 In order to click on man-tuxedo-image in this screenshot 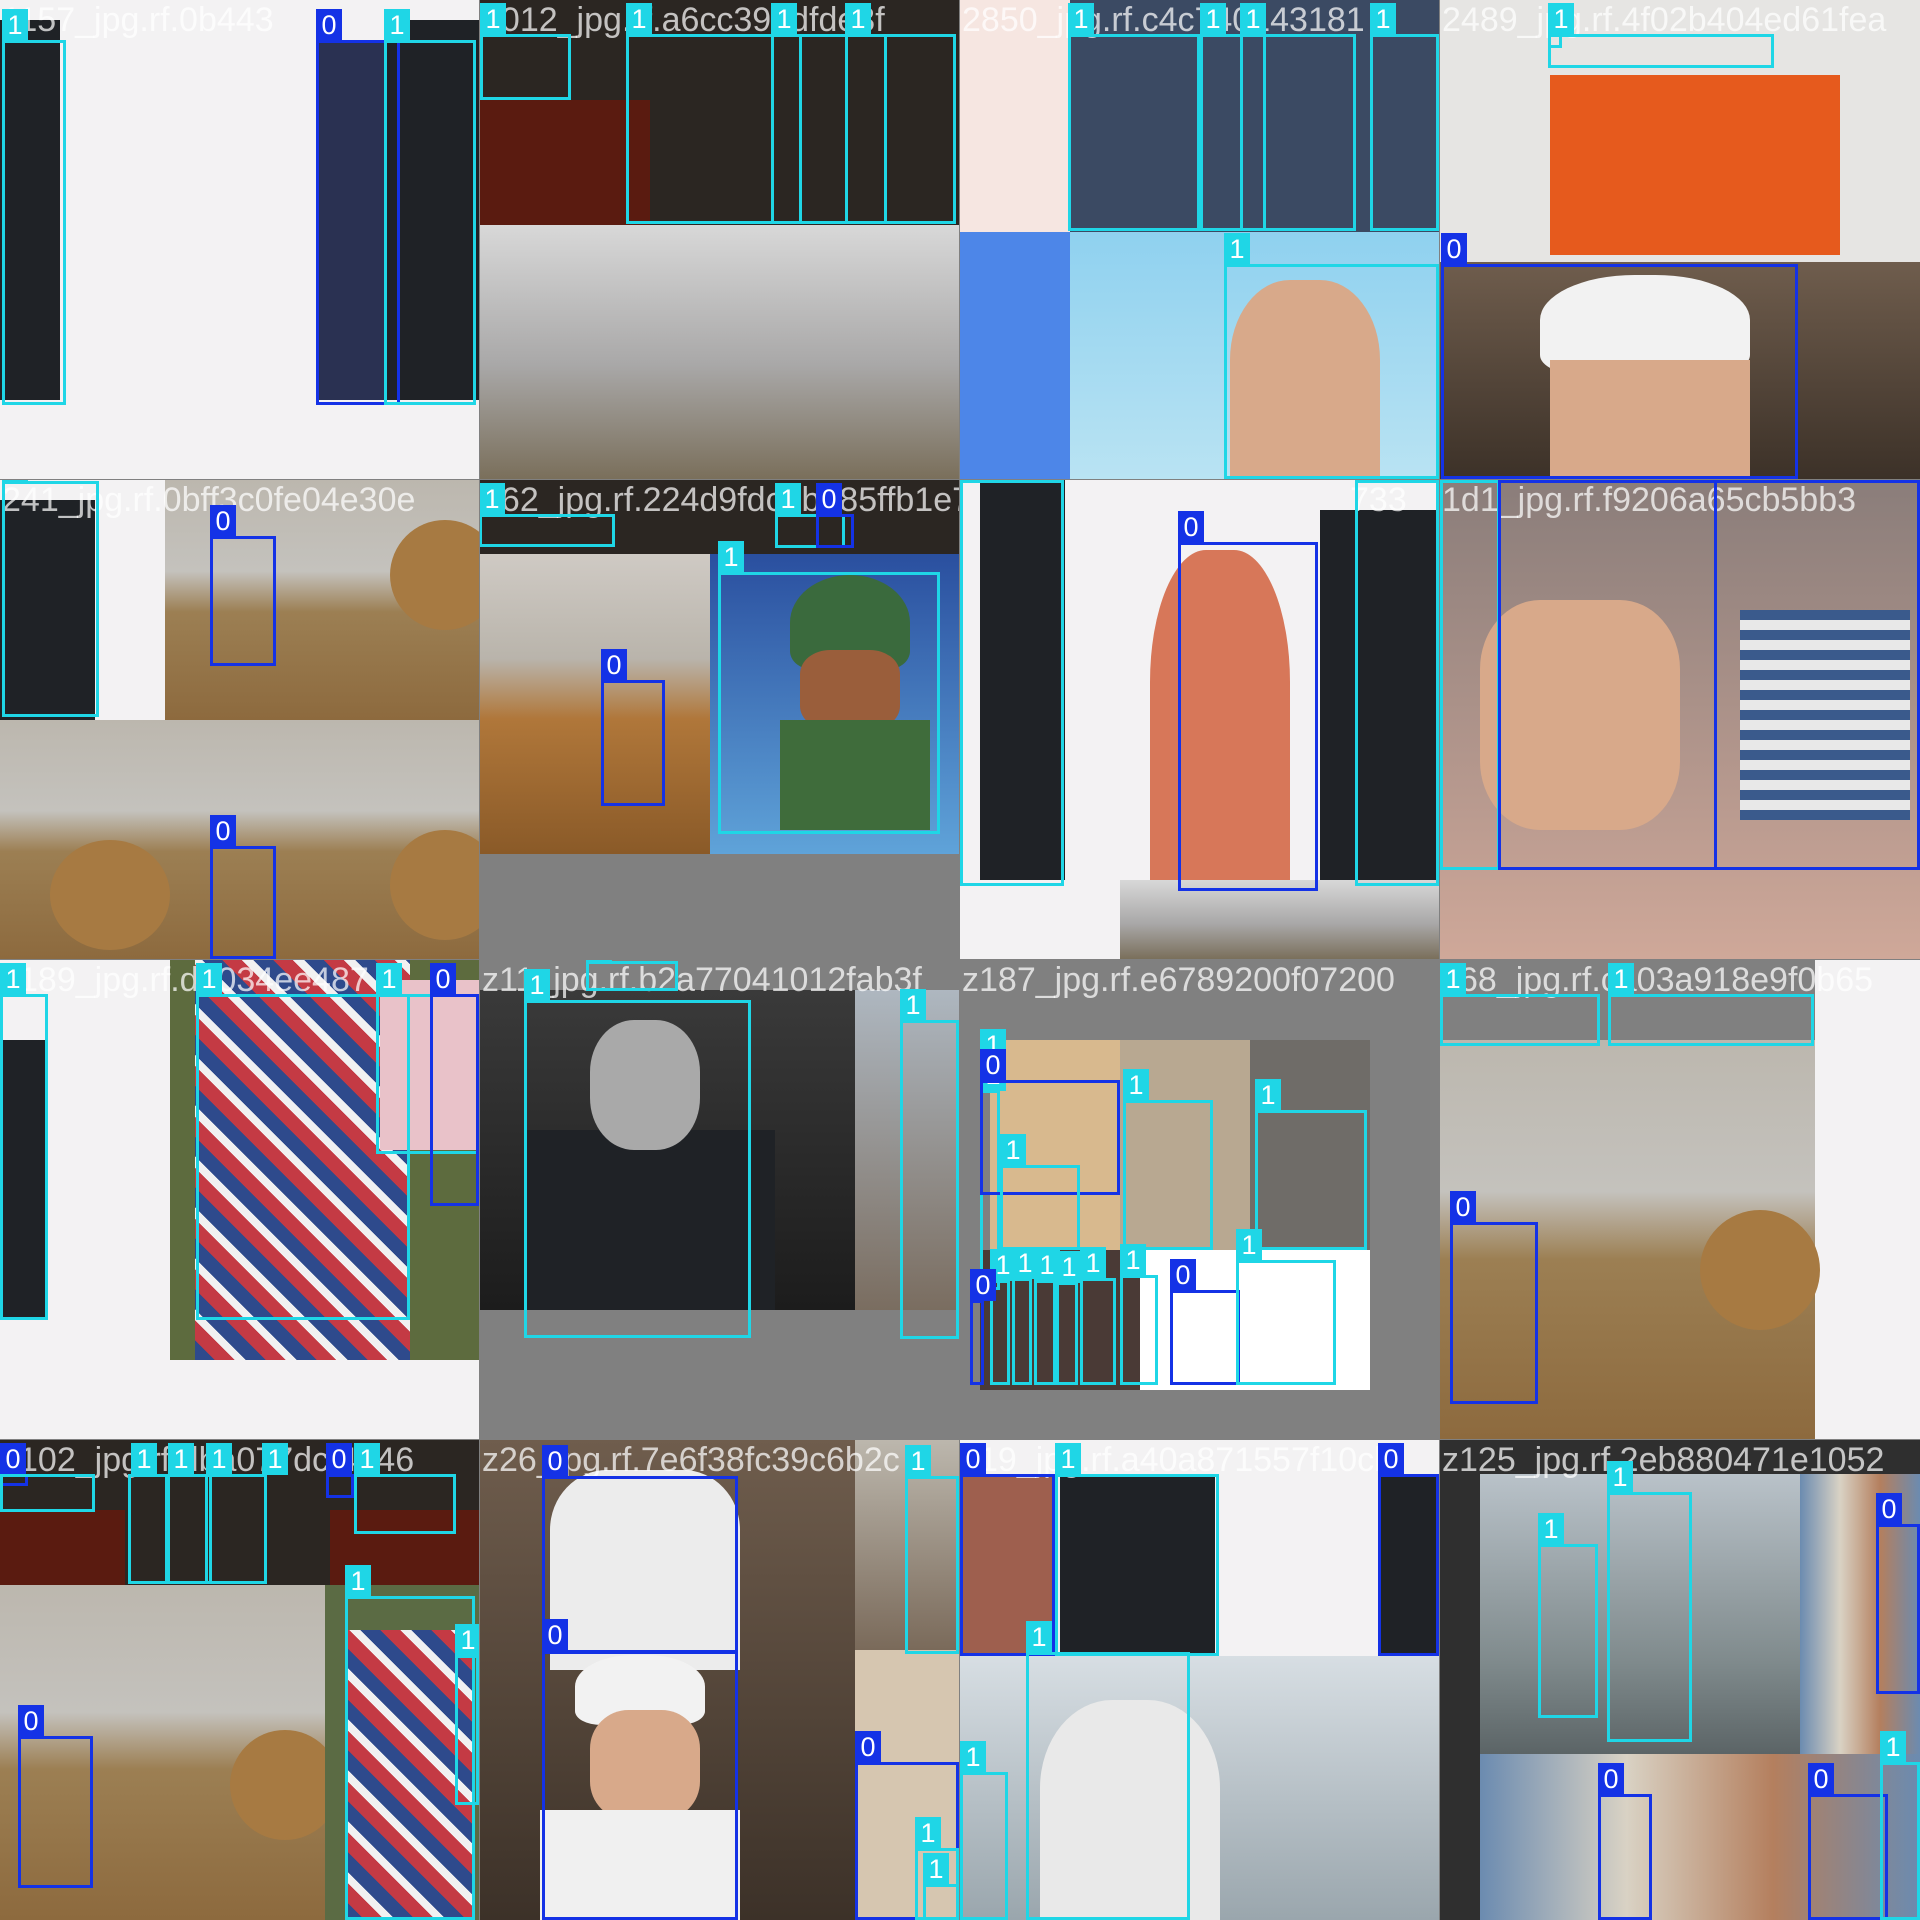, I will do `click(1379, 695)`.